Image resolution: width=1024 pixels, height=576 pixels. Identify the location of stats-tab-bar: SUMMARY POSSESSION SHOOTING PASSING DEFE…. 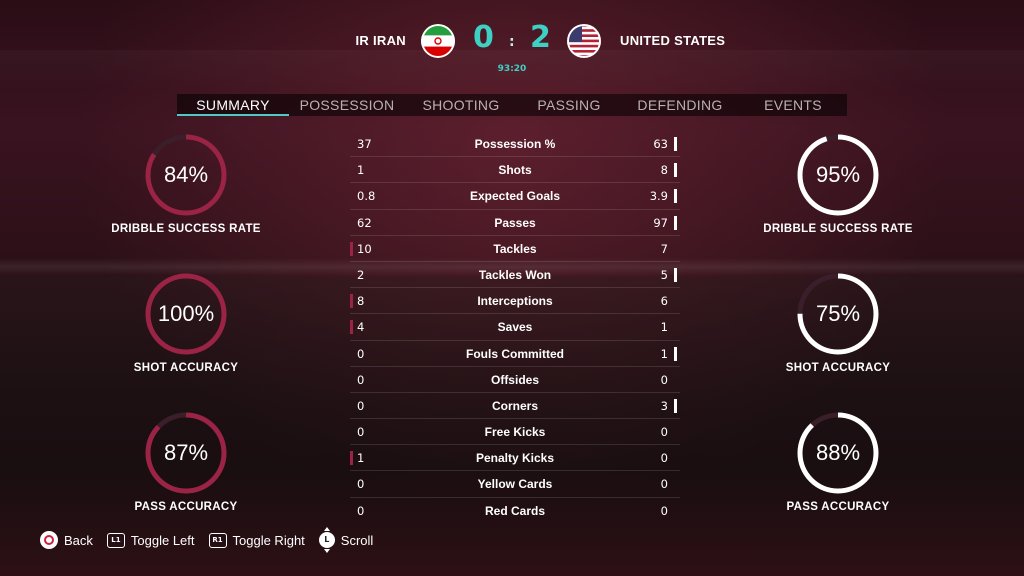
(512, 105).